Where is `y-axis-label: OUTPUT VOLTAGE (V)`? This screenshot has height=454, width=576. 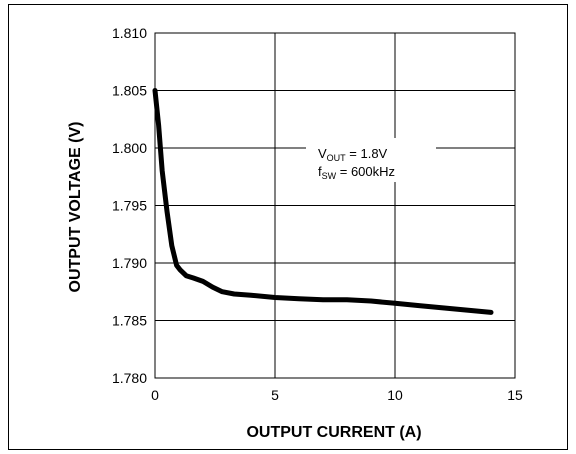
y-axis-label: OUTPUT VOLTAGE (V) is located at coordinates (75, 207).